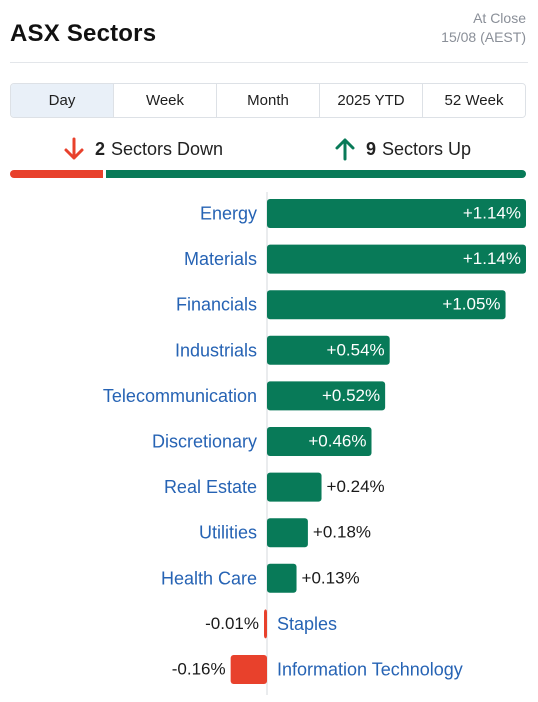  What do you see at coordinates (62, 100) in the screenshot?
I see `tab-day: Day` at bounding box center [62, 100].